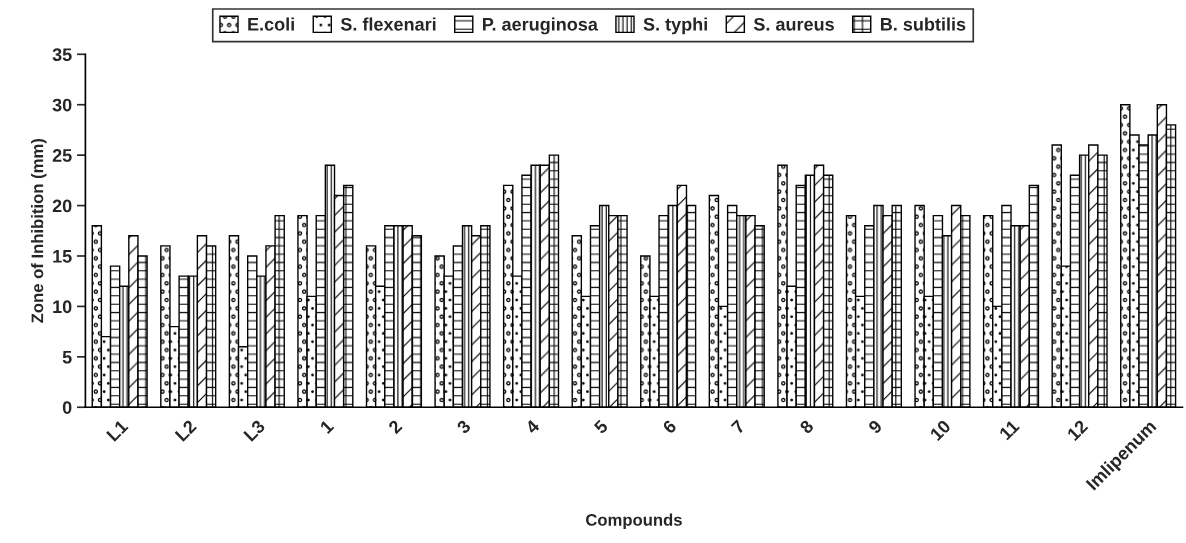 This screenshot has width=1186, height=543. What do you see at coordinates (62, 256) in the screenshot?
I see `y-tick-label: 15` at bounding box center [62, 256].